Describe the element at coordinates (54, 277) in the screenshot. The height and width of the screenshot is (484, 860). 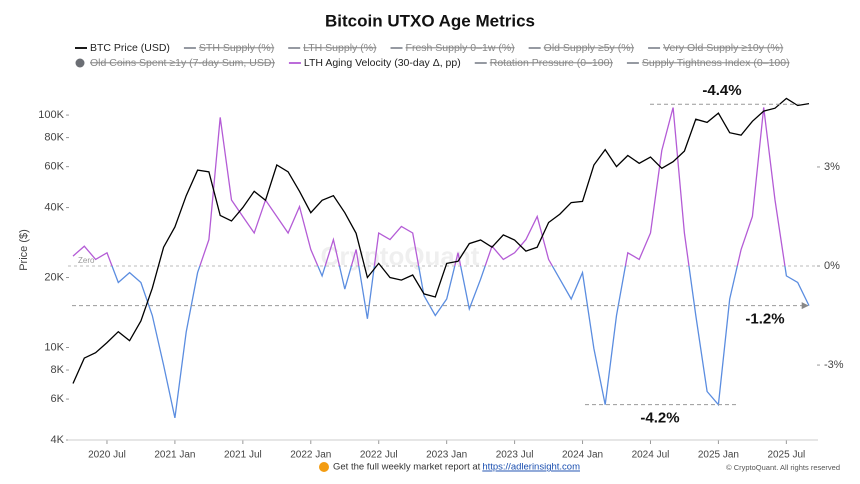
I see `y-tick-label: 20K` at that location.